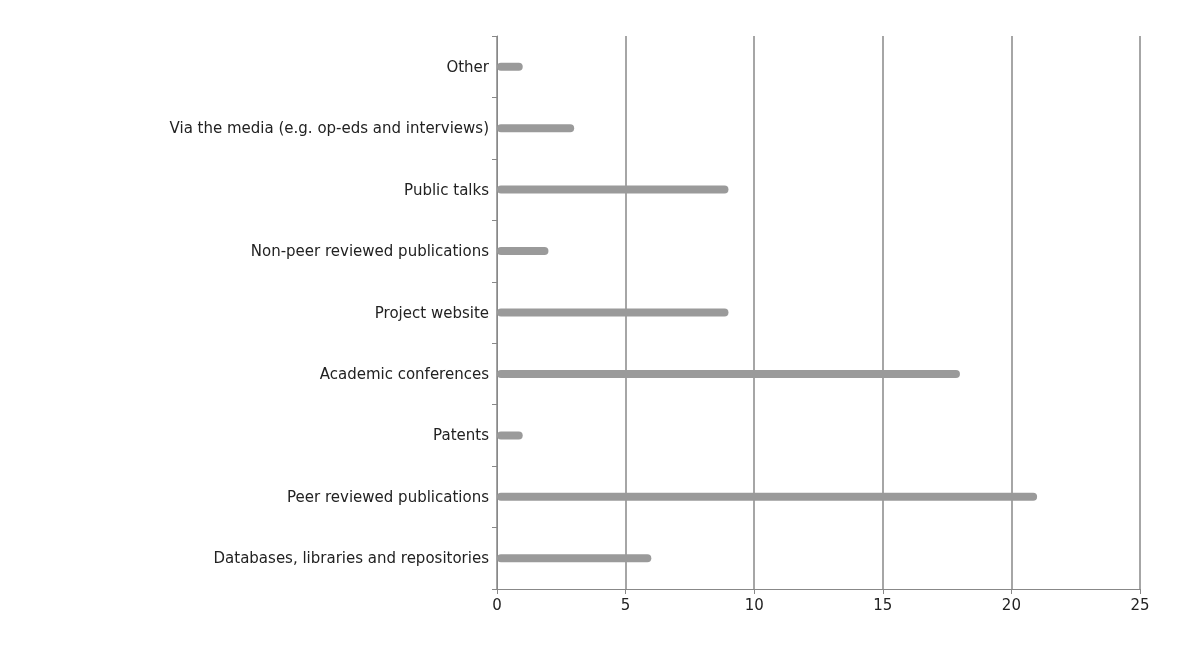 The width and height of the screenshot is (1186, 645). Describe the element at coordinates (447, 189) in the screenshot. I see `y-tick-label: Public talks` at that location.